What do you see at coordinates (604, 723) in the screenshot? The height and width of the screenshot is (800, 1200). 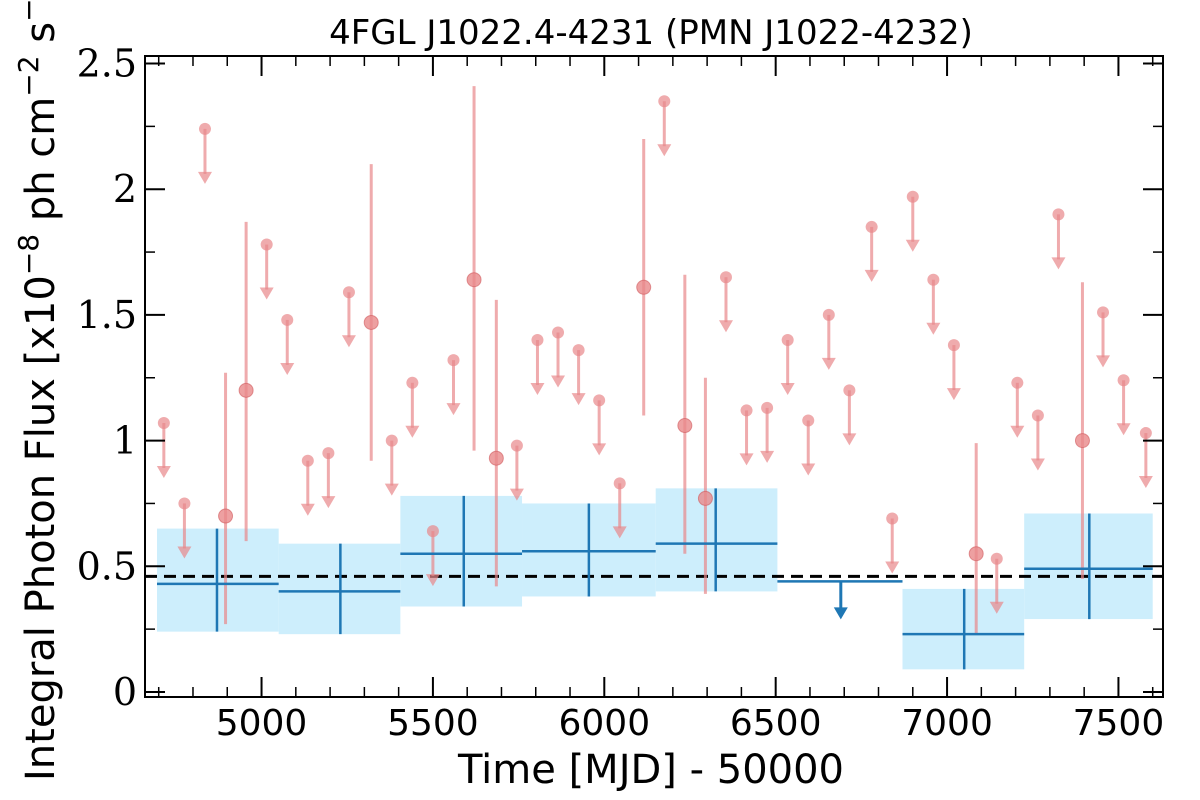 I see `x-tick-label: 6000` at bounding box center [604, 723].